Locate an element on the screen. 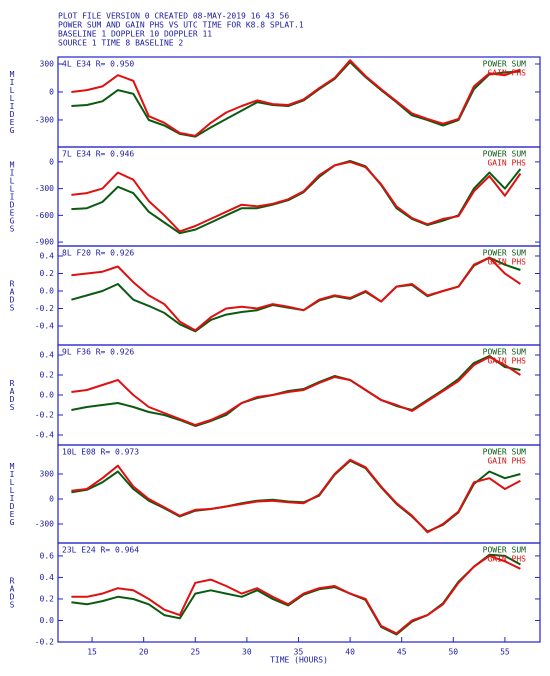  y-tick-label: -900 is located at coordinates (44, 242).